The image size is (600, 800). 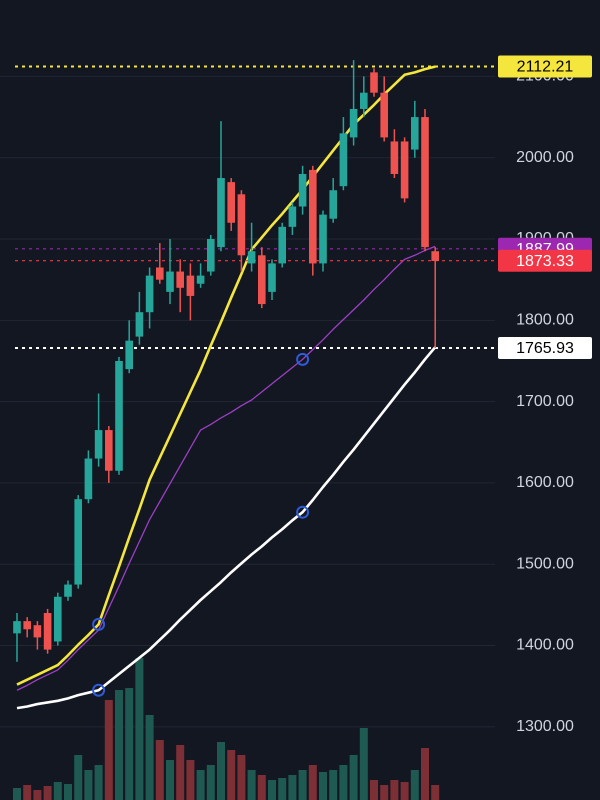 I want to click on price-label: 1873.33, so click(x=545, y=261).